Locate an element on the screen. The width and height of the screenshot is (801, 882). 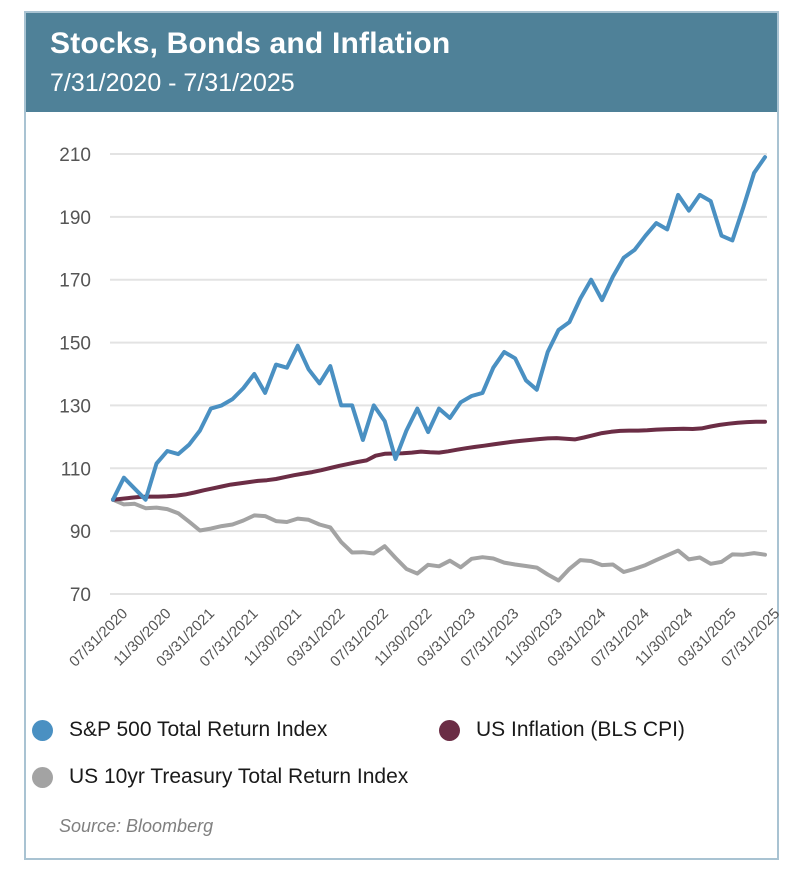
cpi-line is located at coordinates (439, 460).